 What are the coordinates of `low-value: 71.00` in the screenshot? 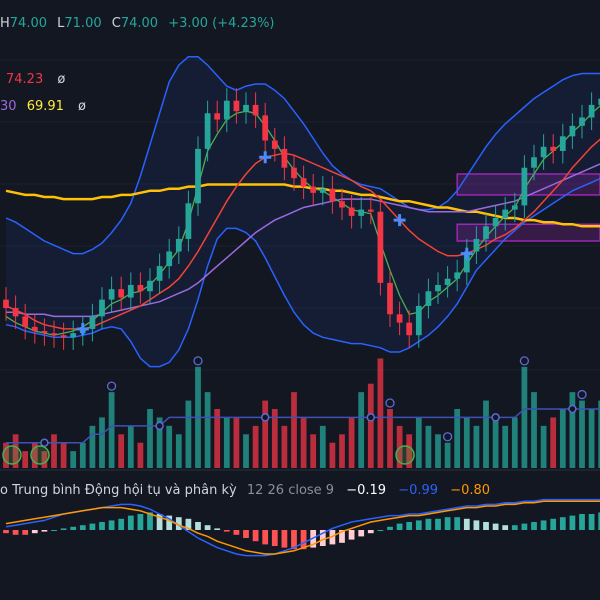 It's located at (82, 23).